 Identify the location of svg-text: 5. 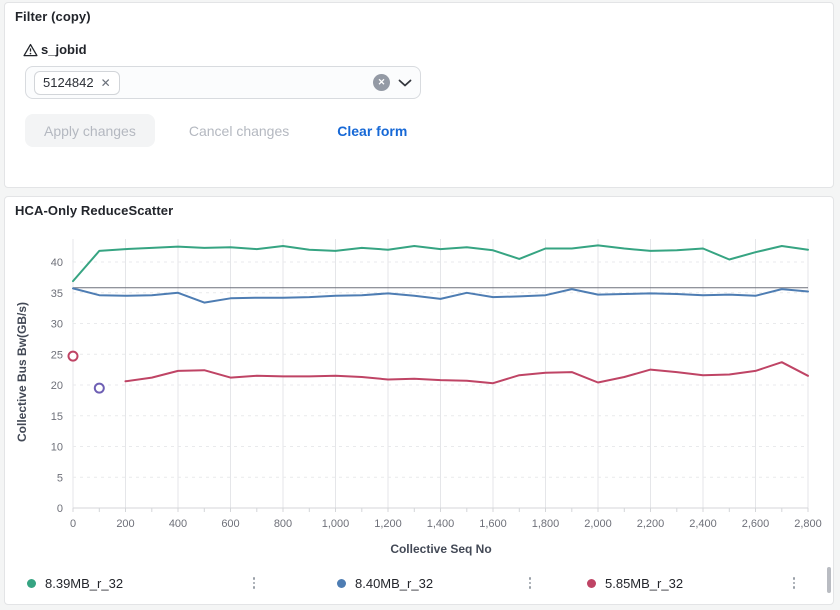
(60, 478).